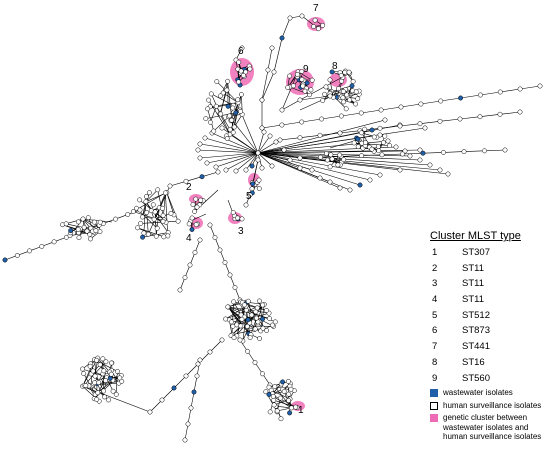  Describe the element at coordinates (435, 378) in the screenshot. I see `cluster-number: 9` at that location.